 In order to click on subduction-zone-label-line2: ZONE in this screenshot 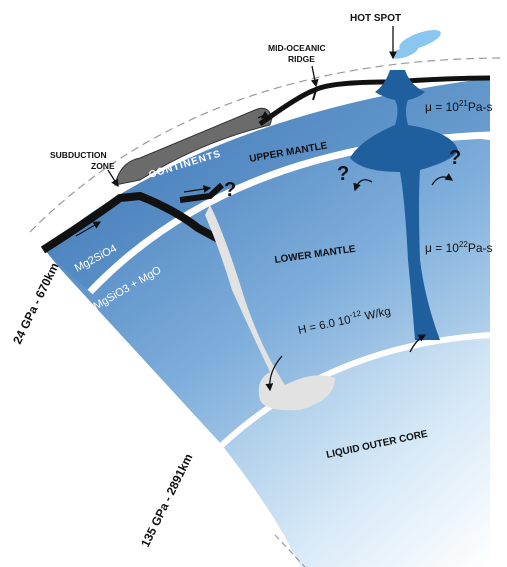, I will do `click(103, 166)`.